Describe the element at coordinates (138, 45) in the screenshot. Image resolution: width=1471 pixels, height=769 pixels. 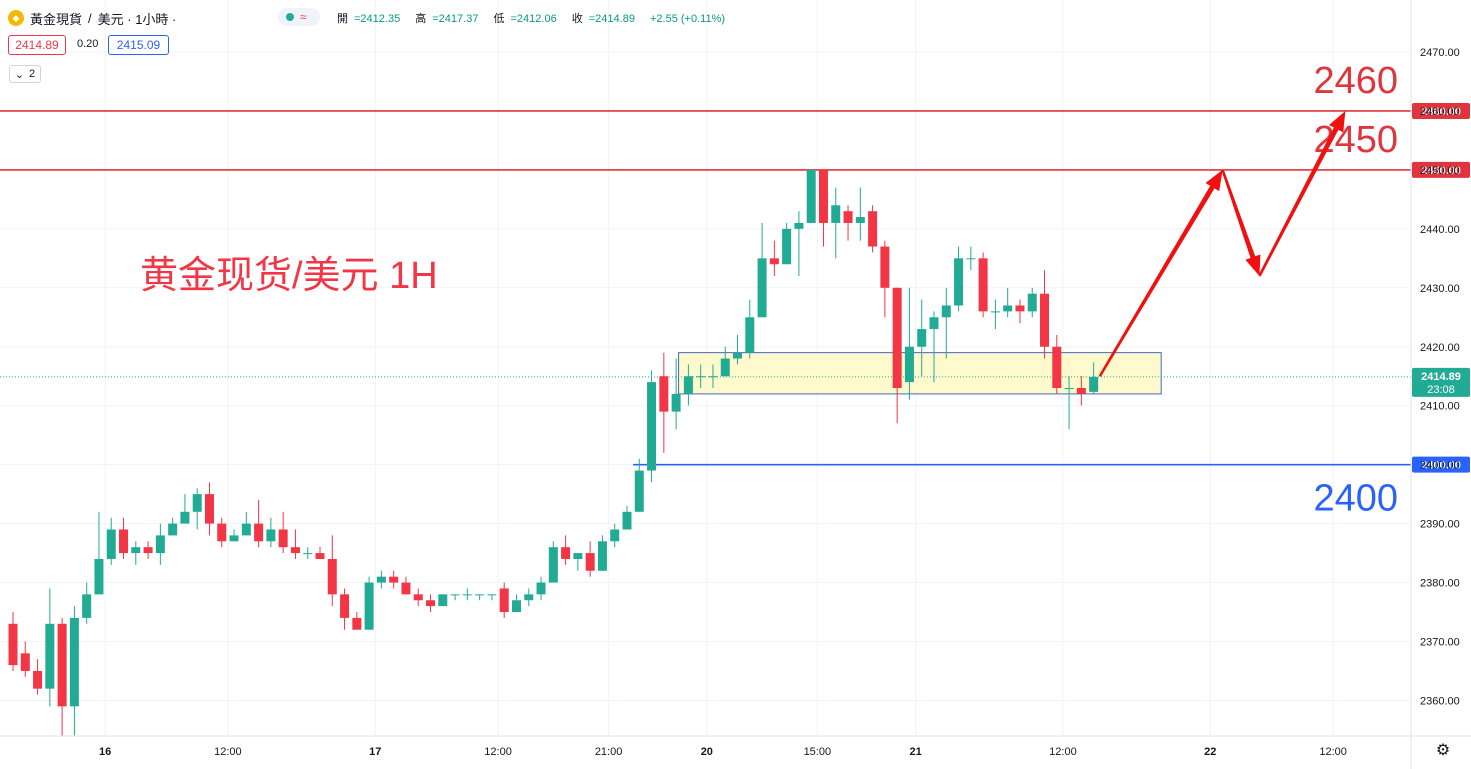
I see `buy-button: 2415.09` at that location.